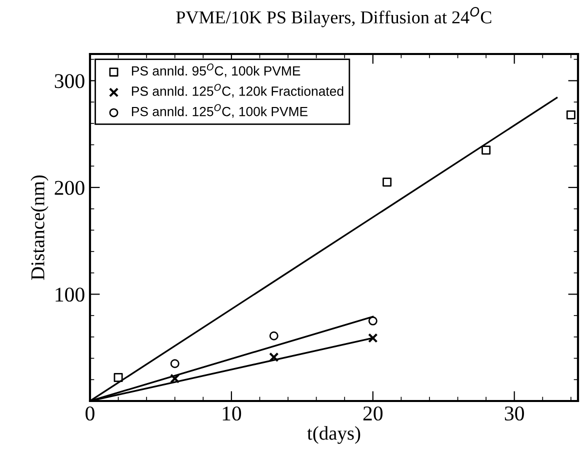 The width and height of the screenshot is (584, 457). Describe the element at coordinates (39, 227) in the screenshot. I see `y-axis-title: Distance(nm)` at that location.